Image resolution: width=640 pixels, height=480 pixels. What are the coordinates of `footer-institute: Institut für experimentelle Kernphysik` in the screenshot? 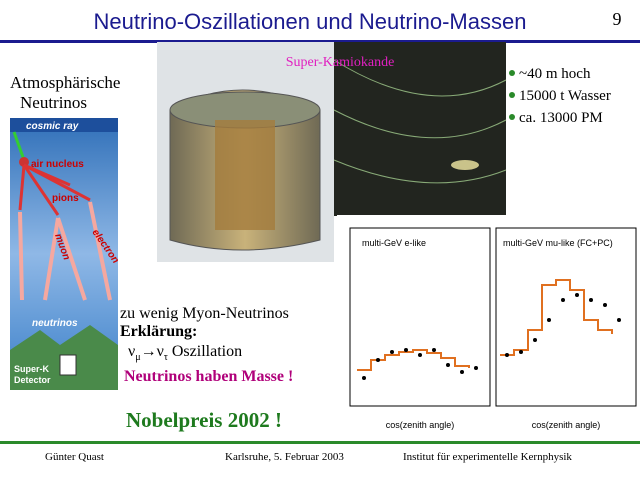 It's located at (487, 457).